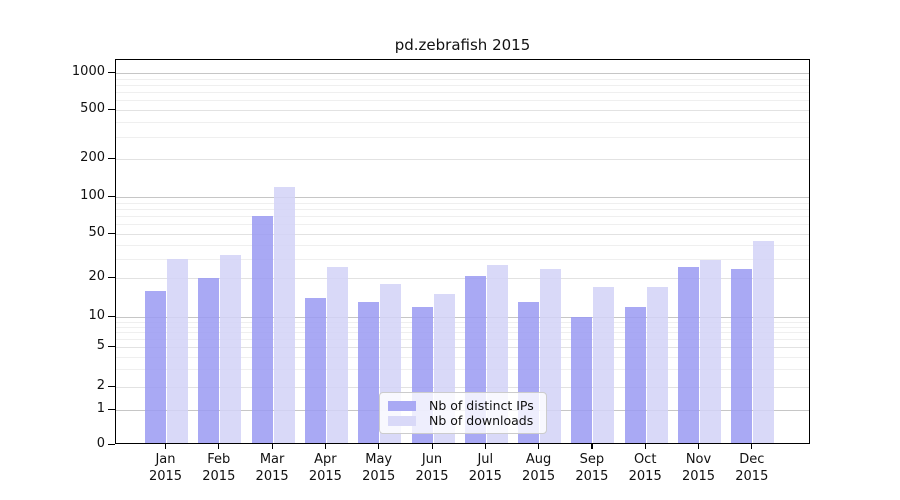 The height and width of the screenshot is (500, 900). Describe the element at coordinates (92, 157) in the screenshot. I see `y-tick-label-200: 200` at that location.